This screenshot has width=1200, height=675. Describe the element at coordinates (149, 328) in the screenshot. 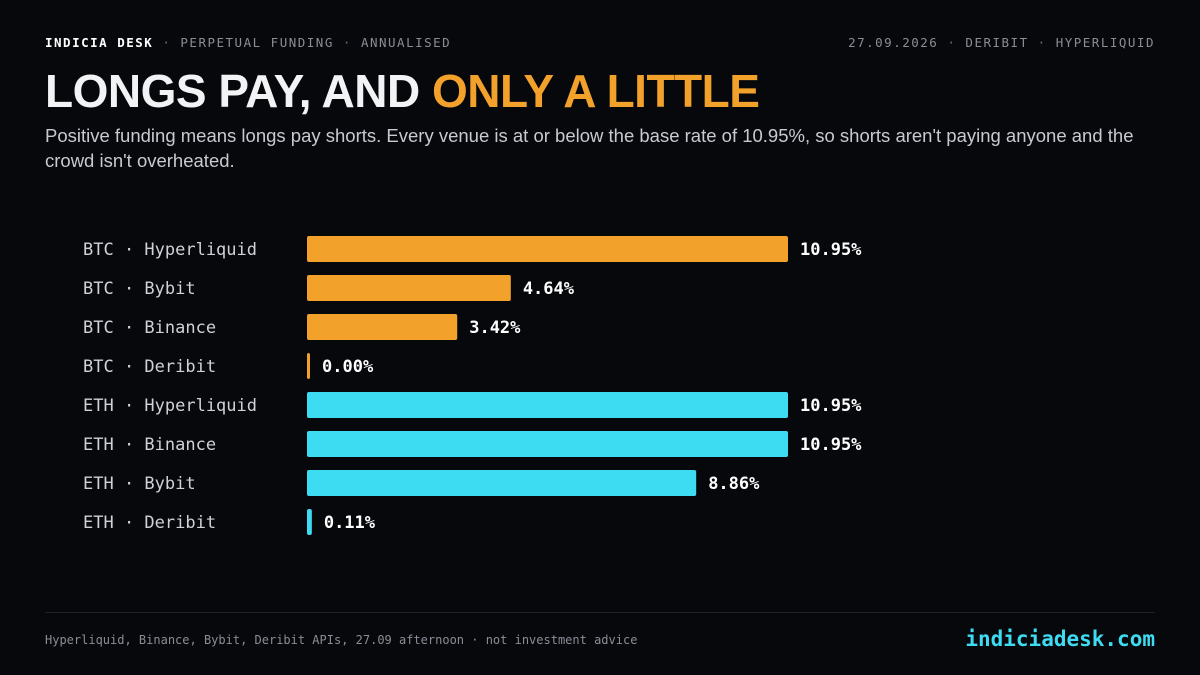

I see `category-label: BTC · Binance` at that location.